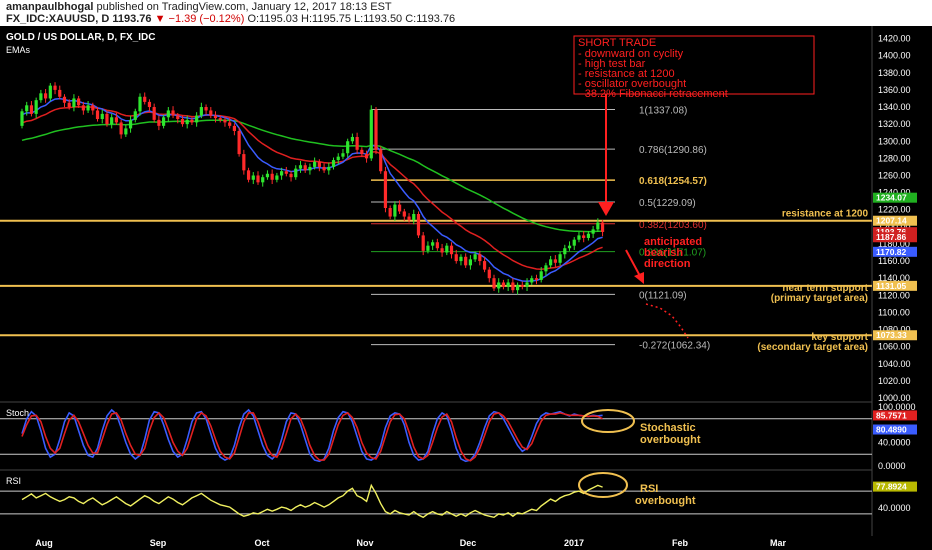 Image resolution: width=932 pixels, height=550 pixels. I want to click on trade-note-line: - resistance at 1200, so click(626, 74).